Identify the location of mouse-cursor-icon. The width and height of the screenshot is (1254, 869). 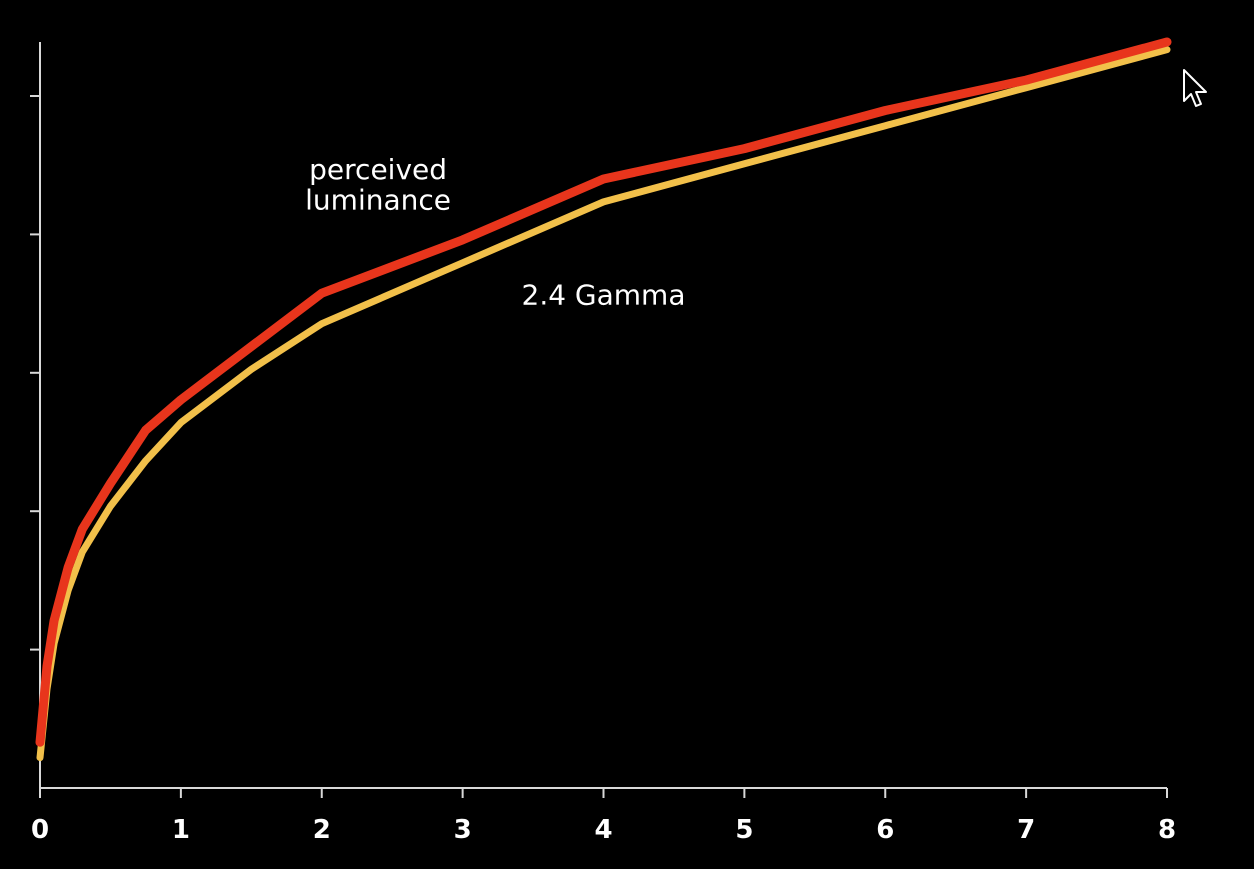
(1195, 88).